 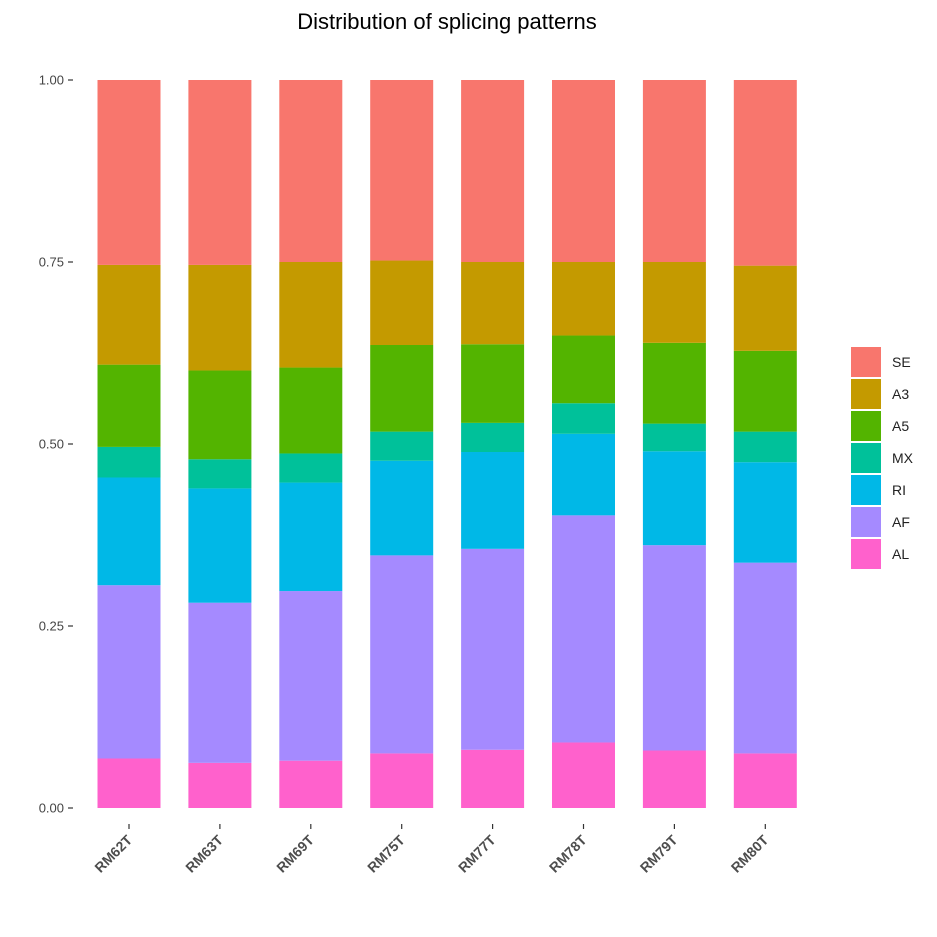 What do you see at coordinates (493, 649) in the screenshot?
I see `bar-segment-rm77t-af` at bounding box center [493, 649].